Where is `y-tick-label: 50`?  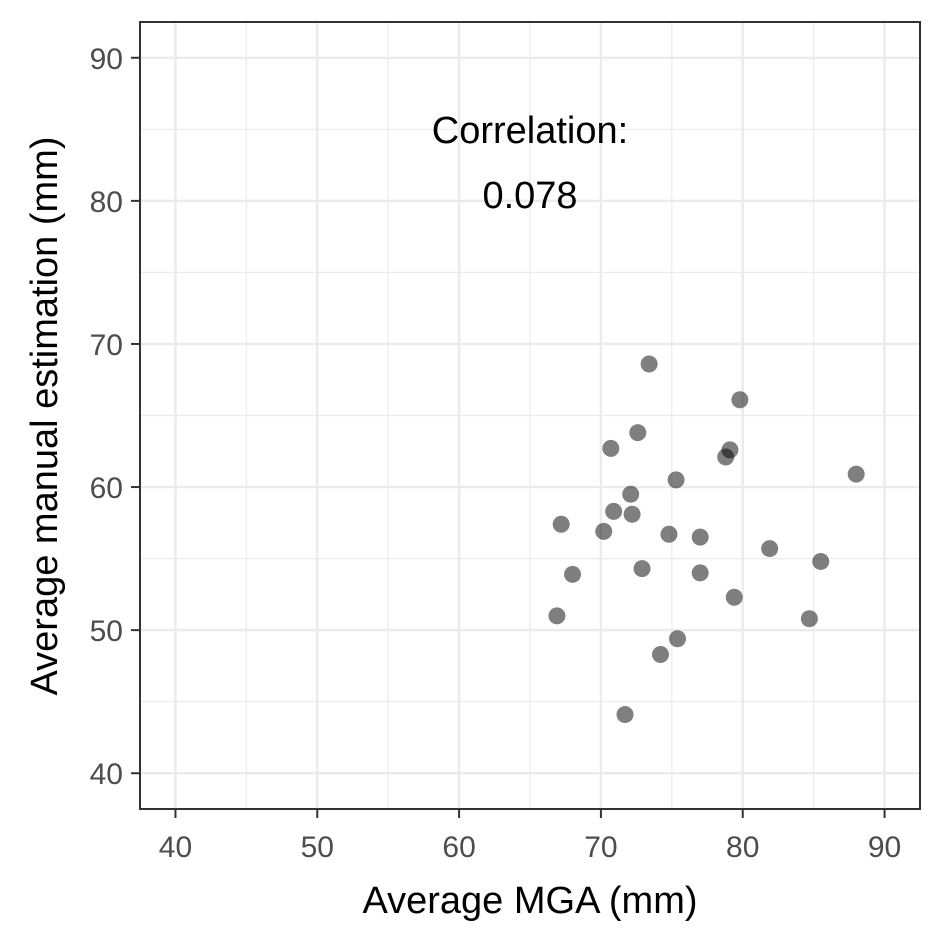
y-tick-label: 50 is located at coordinates (106, 631).